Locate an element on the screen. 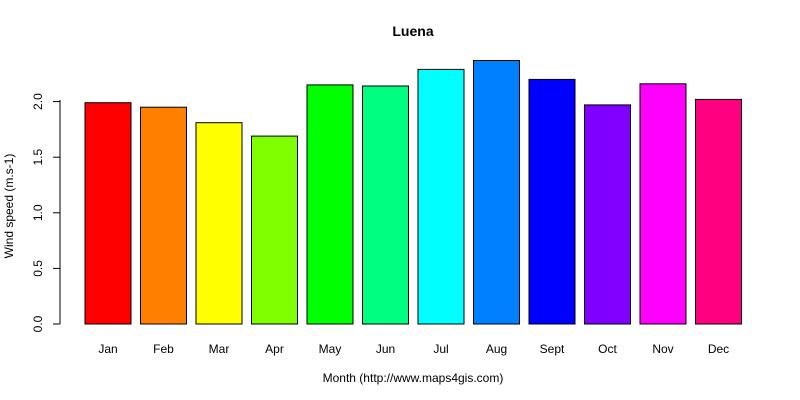  bar-aug is located at coordinates (496, 192).